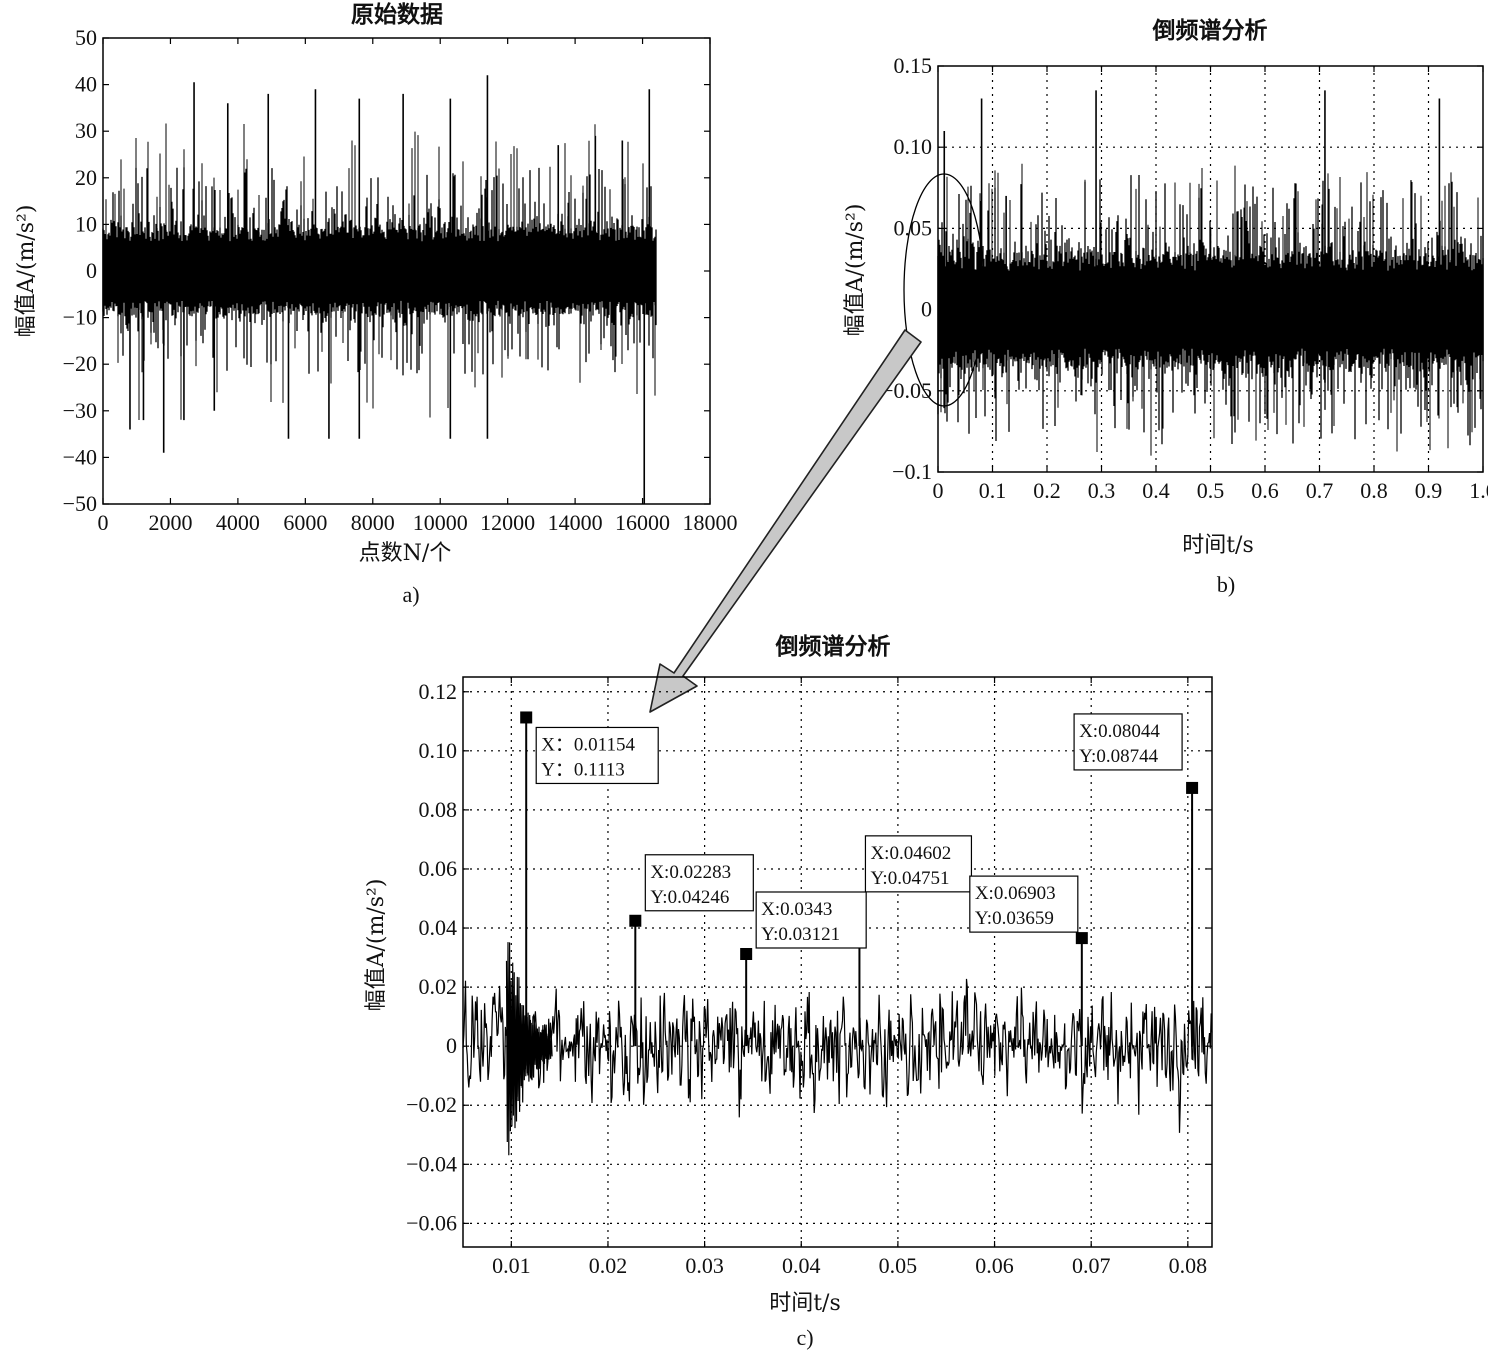 The width and height of the screenshot is (1488, 1353). What do you see at coordinates (1211, 490) in the screenshot?
I see `x-tick-label: 0.5` at bounding box center [1211, 490].